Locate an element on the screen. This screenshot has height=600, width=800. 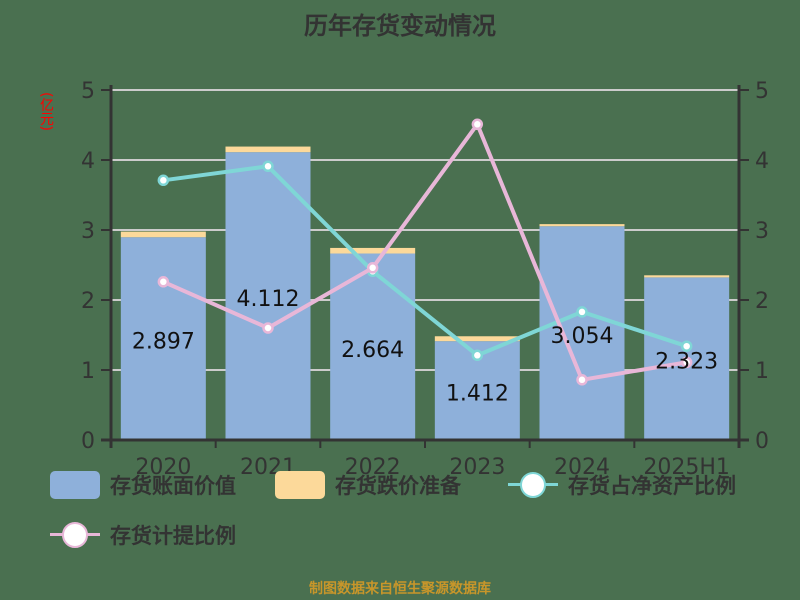
y-tick-left: 0 is located at coordinates (88, 441).